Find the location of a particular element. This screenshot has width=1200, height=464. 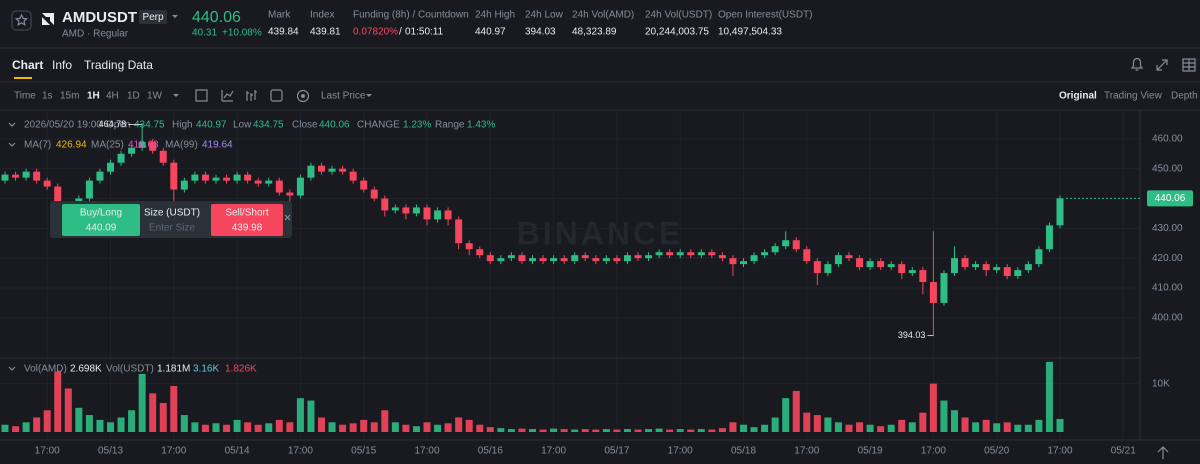

price-change: 40.31 is located at coordinates (204, 33).